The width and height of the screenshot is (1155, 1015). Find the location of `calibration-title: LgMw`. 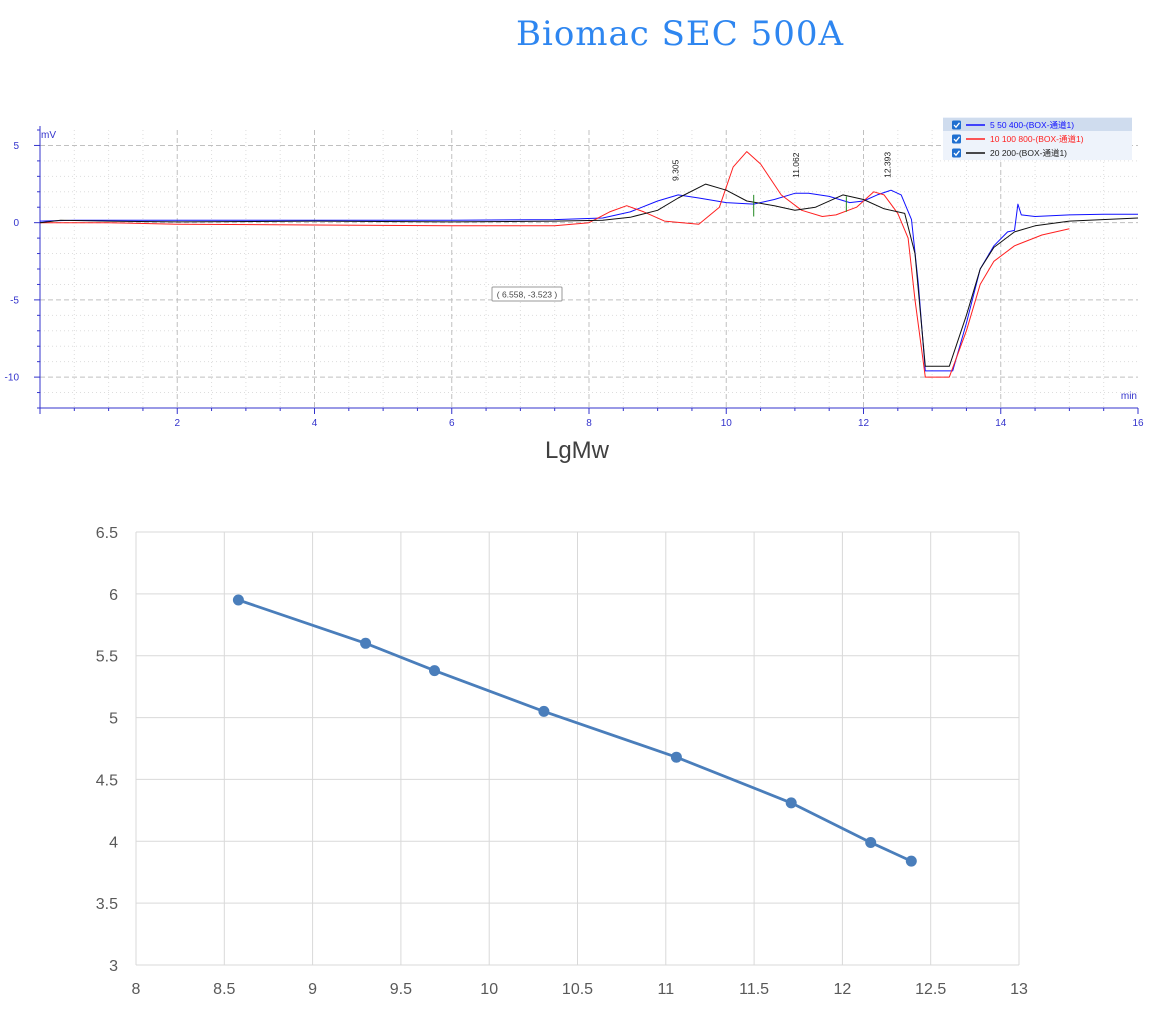

calibration-title: LgMw is located at coordinates (577, 450).